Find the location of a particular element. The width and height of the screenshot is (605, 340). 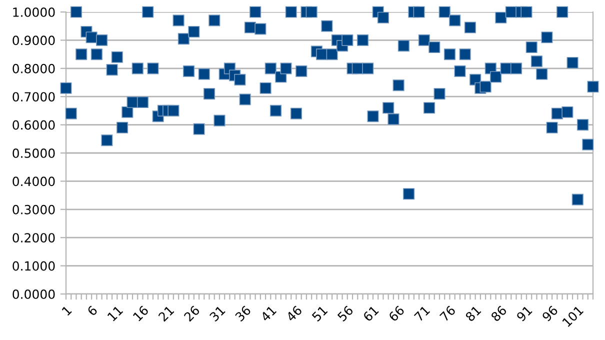

y-tick-label: 0.1000 is located at coordinates (33, 266).